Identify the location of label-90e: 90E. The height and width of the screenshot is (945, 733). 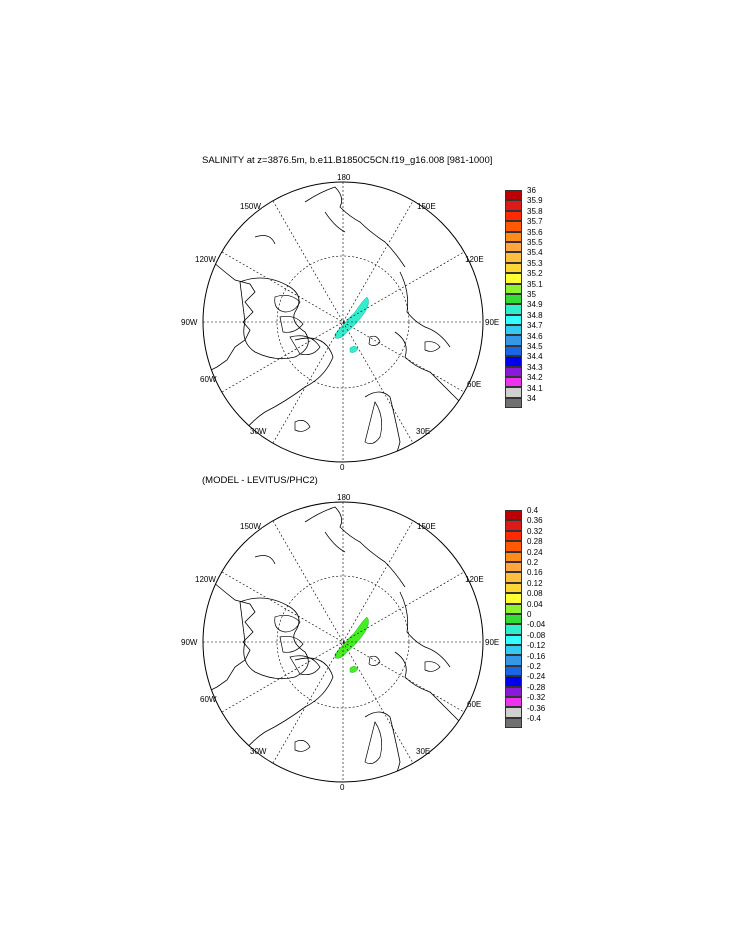
(492, 642).